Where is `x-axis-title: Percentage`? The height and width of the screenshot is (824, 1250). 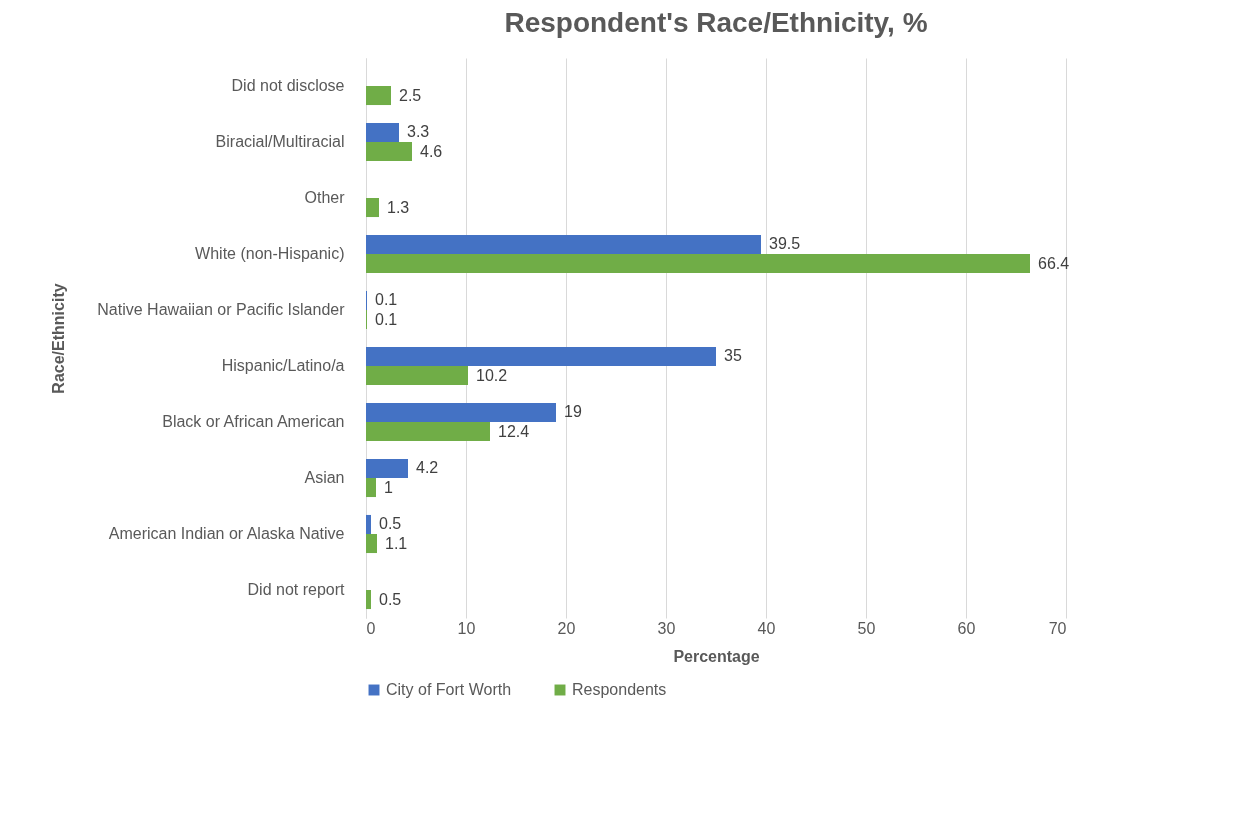 x-axis-title: Percentage is located at coordinates (716, 656).